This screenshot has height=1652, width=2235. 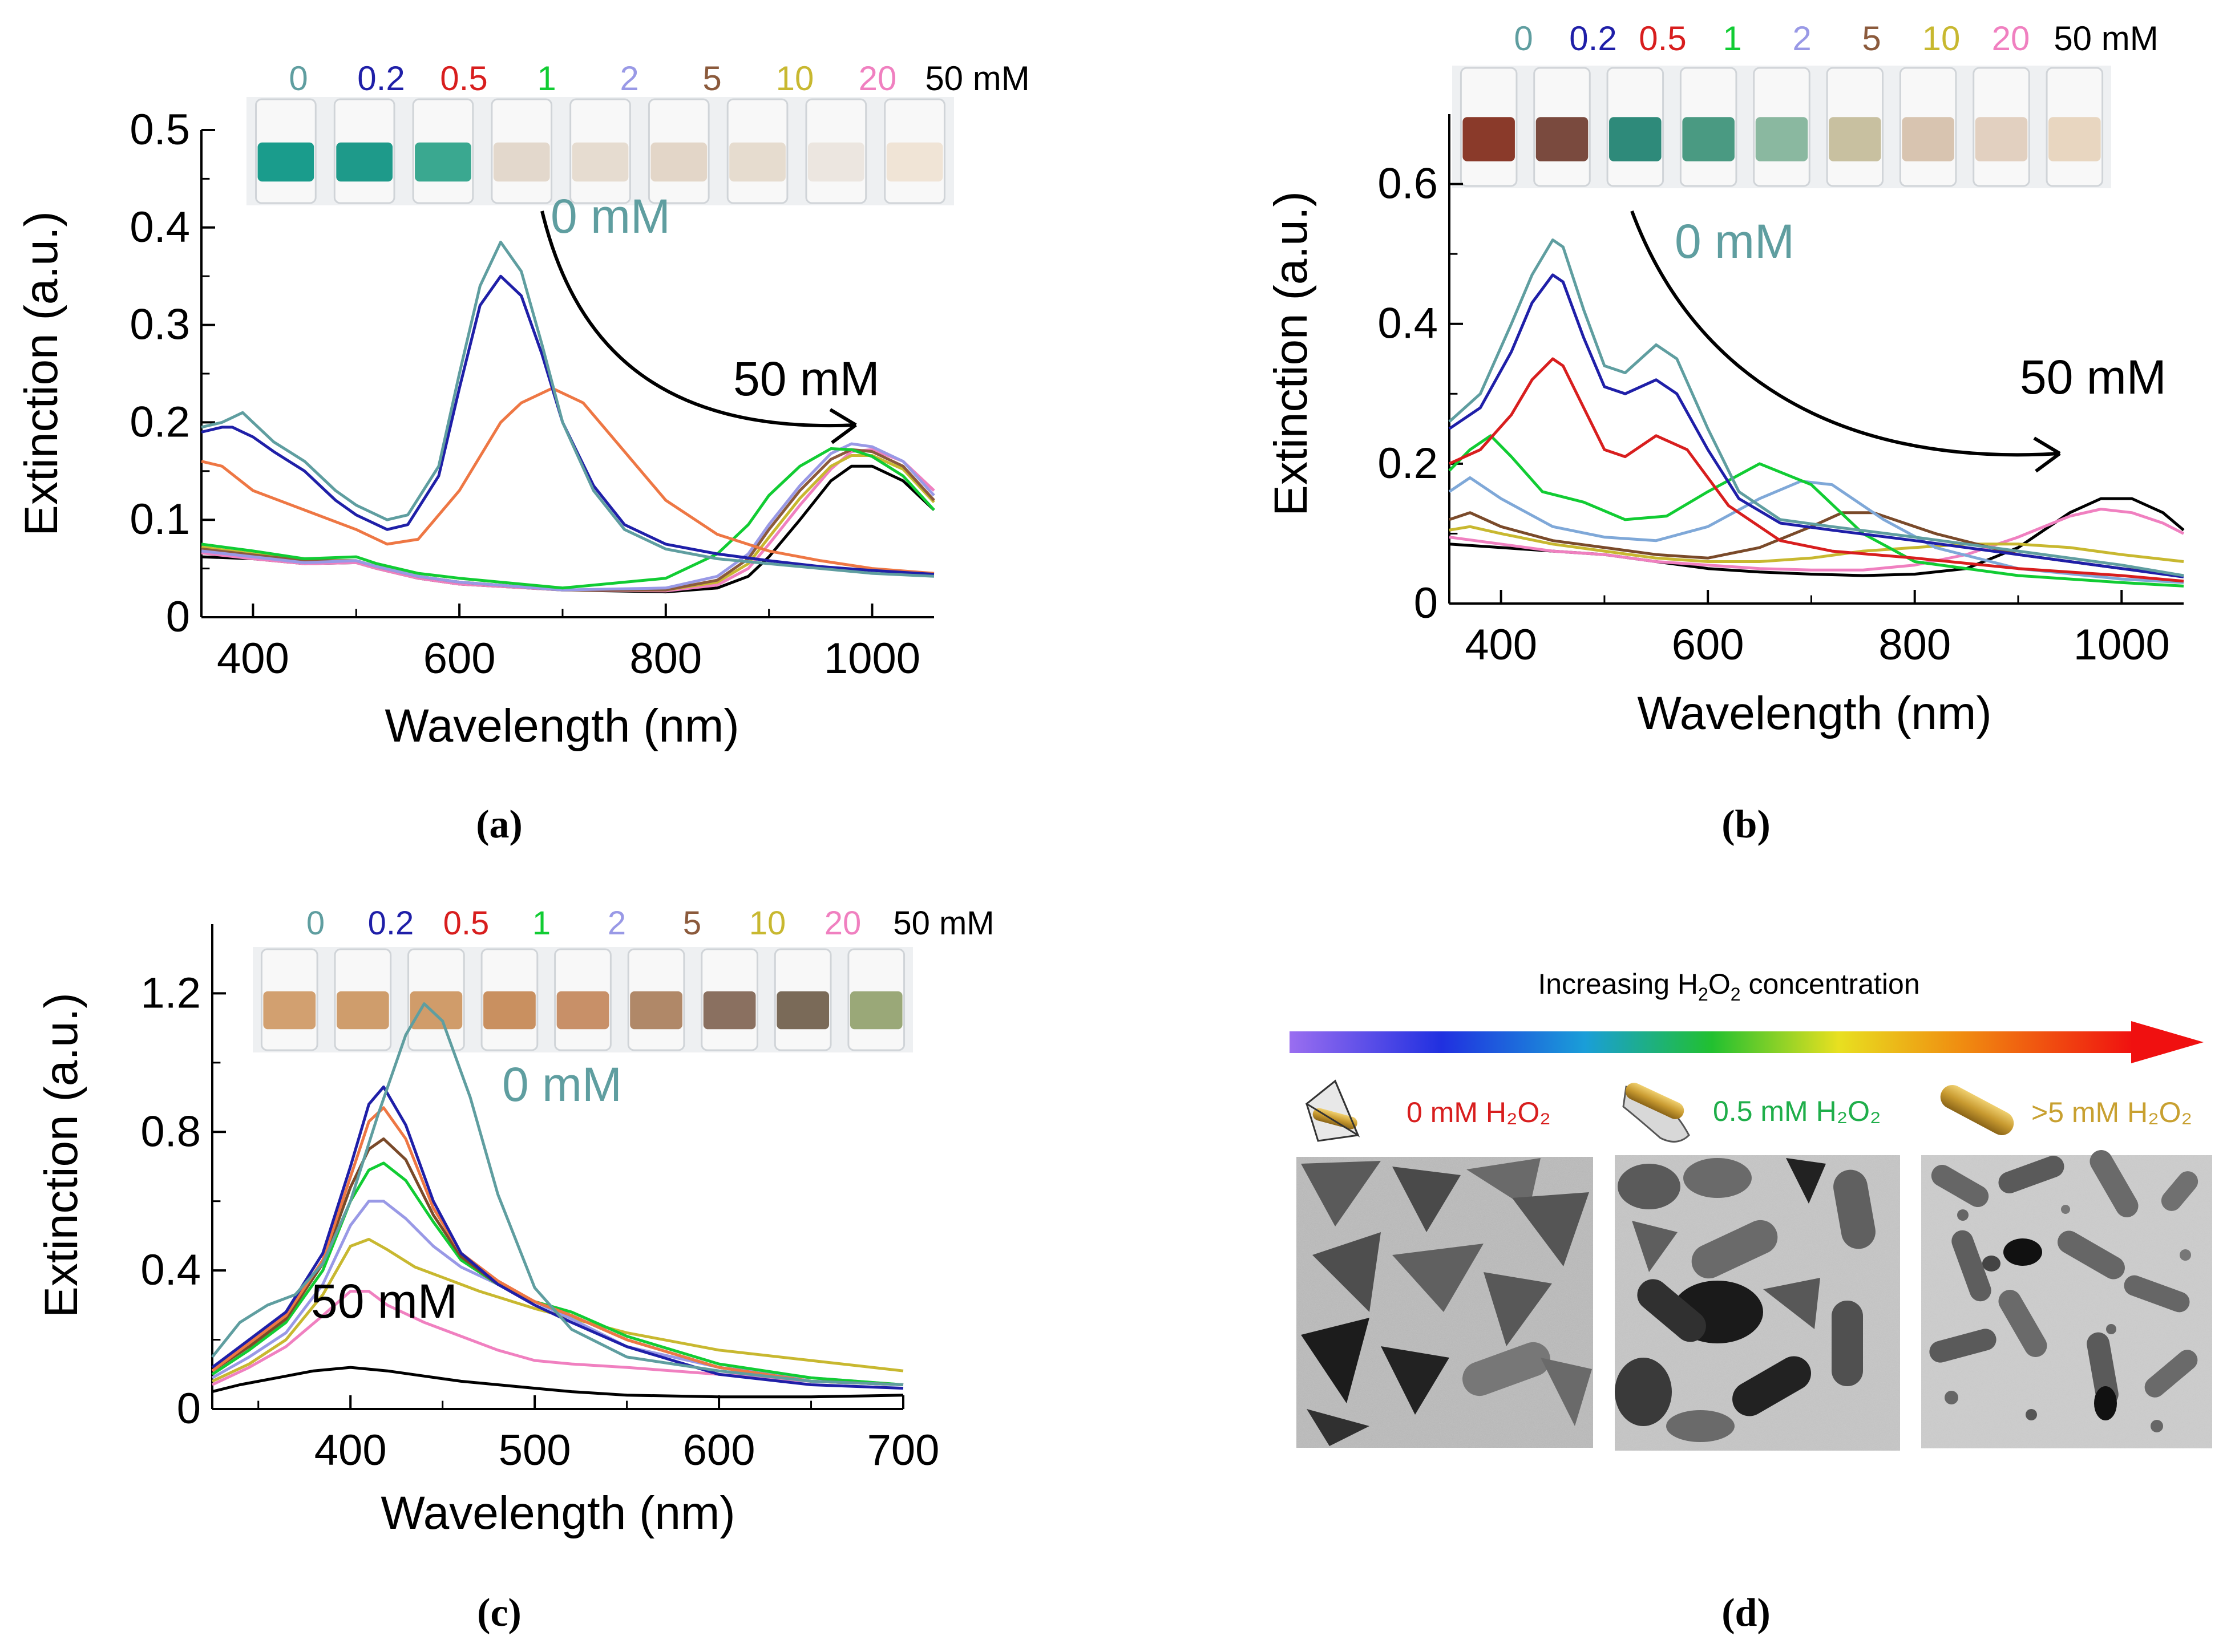 What do you see at coordinates (1915, 645) in the screenshot?
I see `x-tick-label: 800` at bounding box center [1915, 645].